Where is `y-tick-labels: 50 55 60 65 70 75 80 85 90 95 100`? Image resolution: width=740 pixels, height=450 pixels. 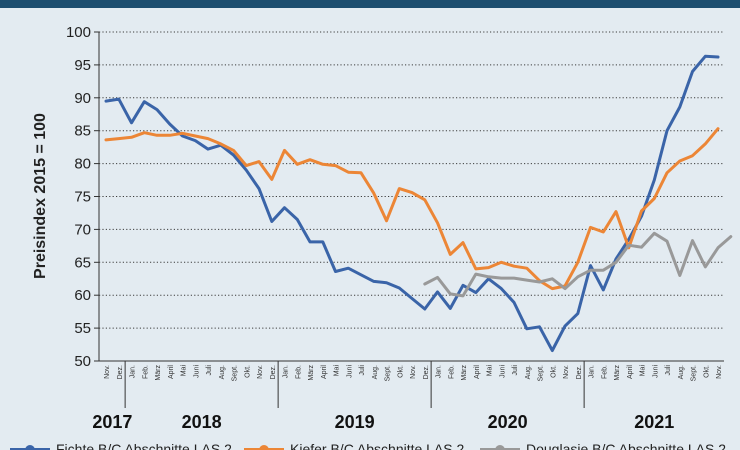 y-tick-labels: 50 55 60 65 70 75 80 85 90 95 100 is located at coordinates (82, 197).